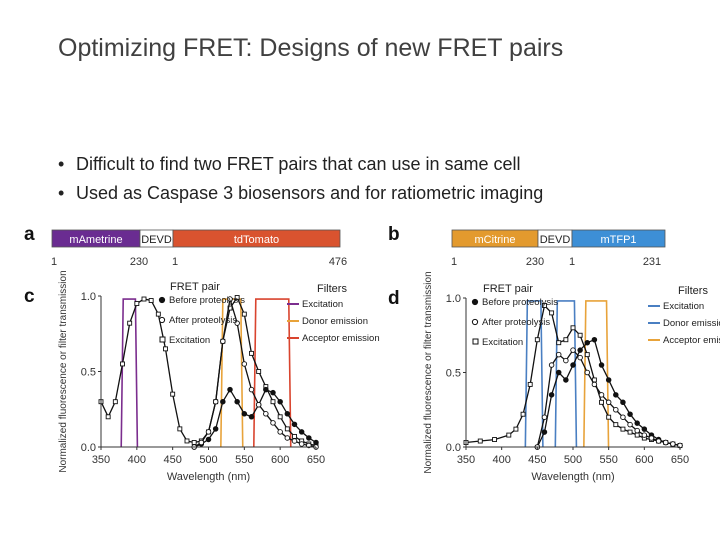 The image size is (720, 540). I want to click on segment-label: tdTomato, so click(256, 240).